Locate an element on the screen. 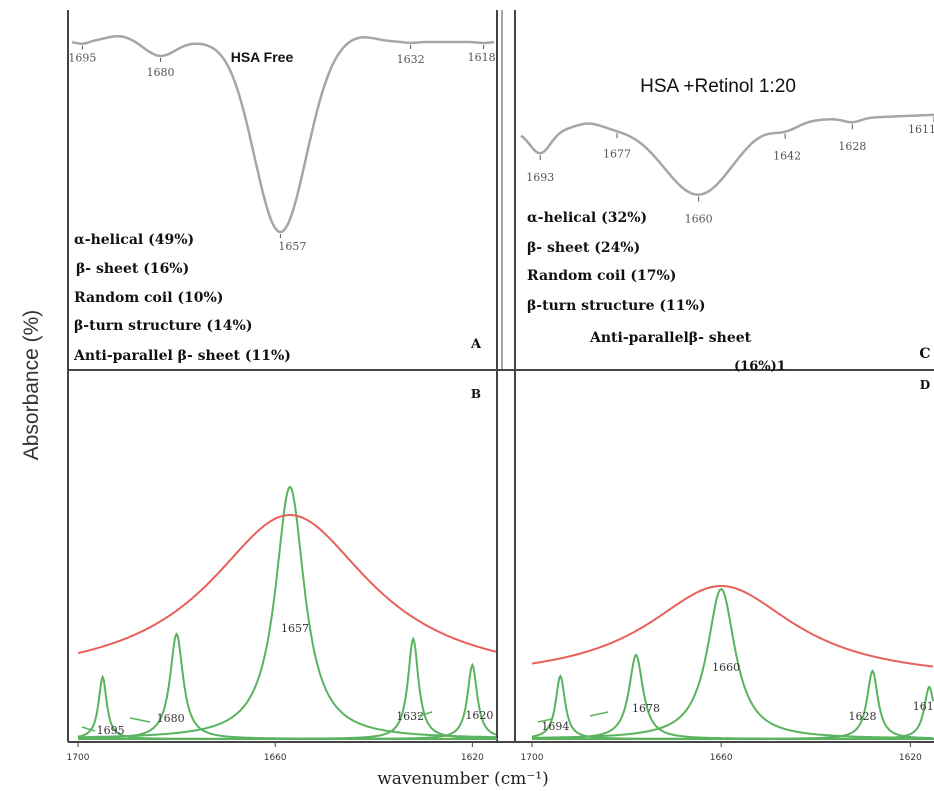  y-axis-label: Absorbance (%) is located at coordinates (31, 385).